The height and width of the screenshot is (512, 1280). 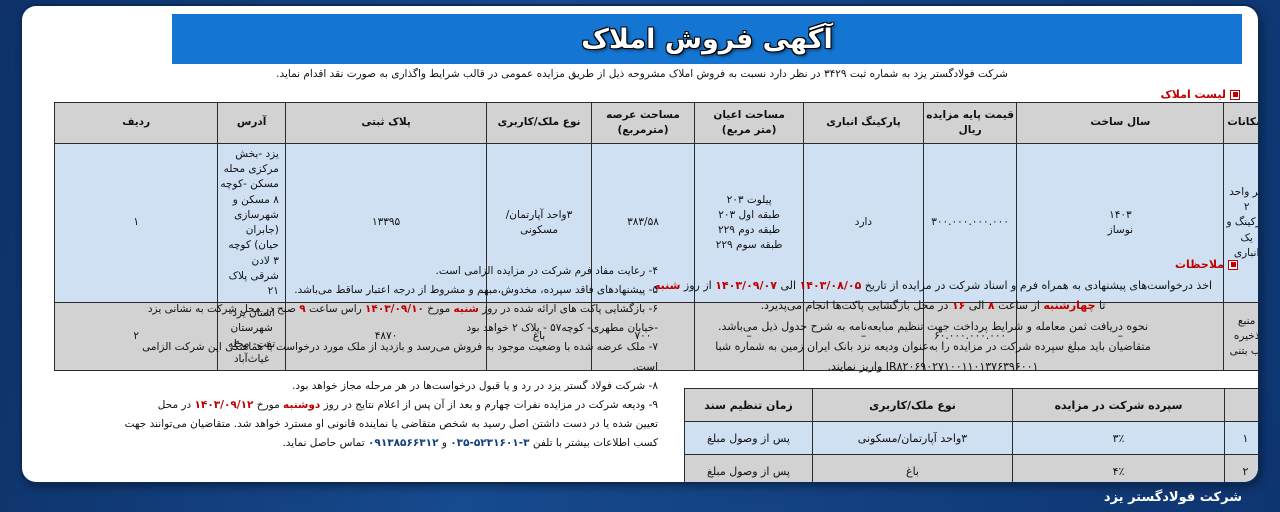 I want to click on cell-build-area: –, so click(x=749, y=337).